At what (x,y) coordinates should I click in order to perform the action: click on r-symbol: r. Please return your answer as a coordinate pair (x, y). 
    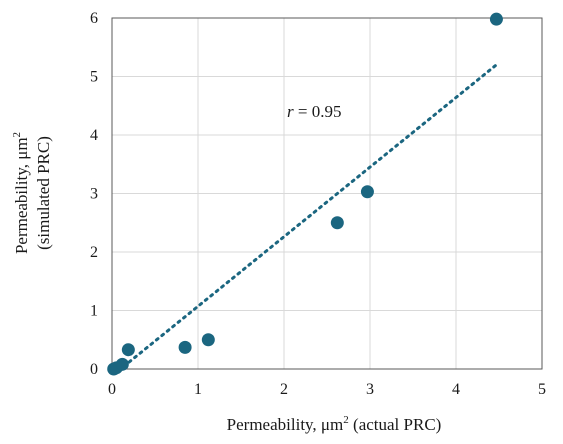
    Looking at the image, I should click on (290, 111).